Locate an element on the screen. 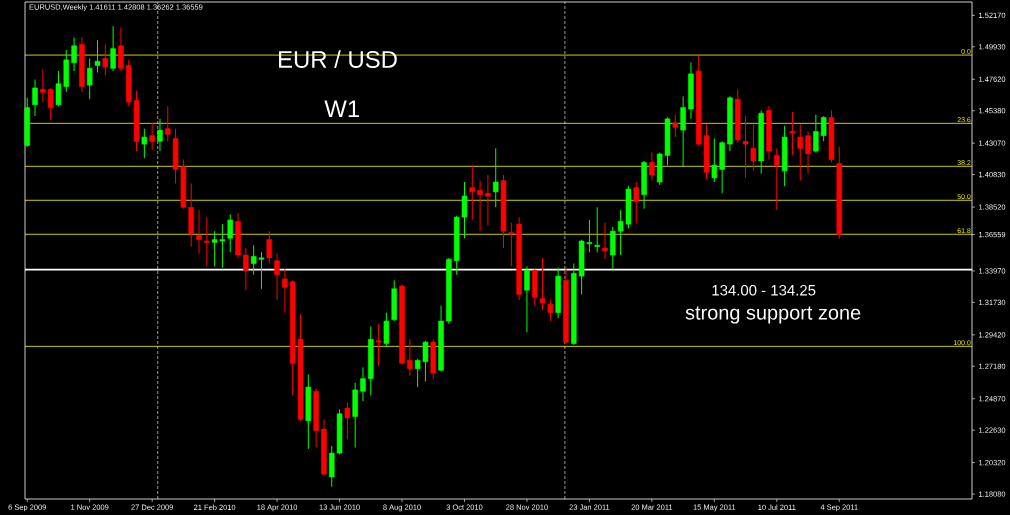 Image resolution: width=1010 pixels, height=515 pixels. annotation: 134.00 - 134.25 is located at coordinates (764, 290).